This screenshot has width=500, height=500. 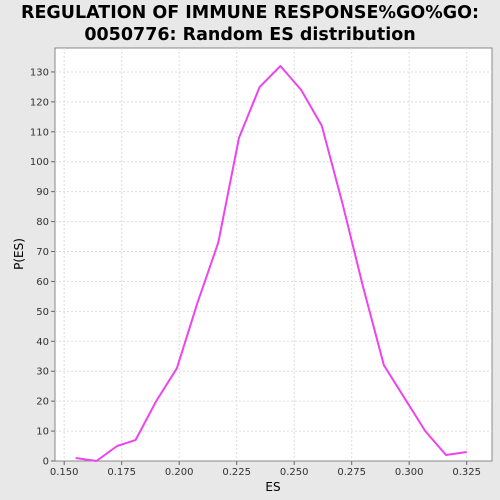 What do you see at coordinates (42, 282) in the screenshot?
I see `y-tick-label: 60` at bounding box center [42, 282].